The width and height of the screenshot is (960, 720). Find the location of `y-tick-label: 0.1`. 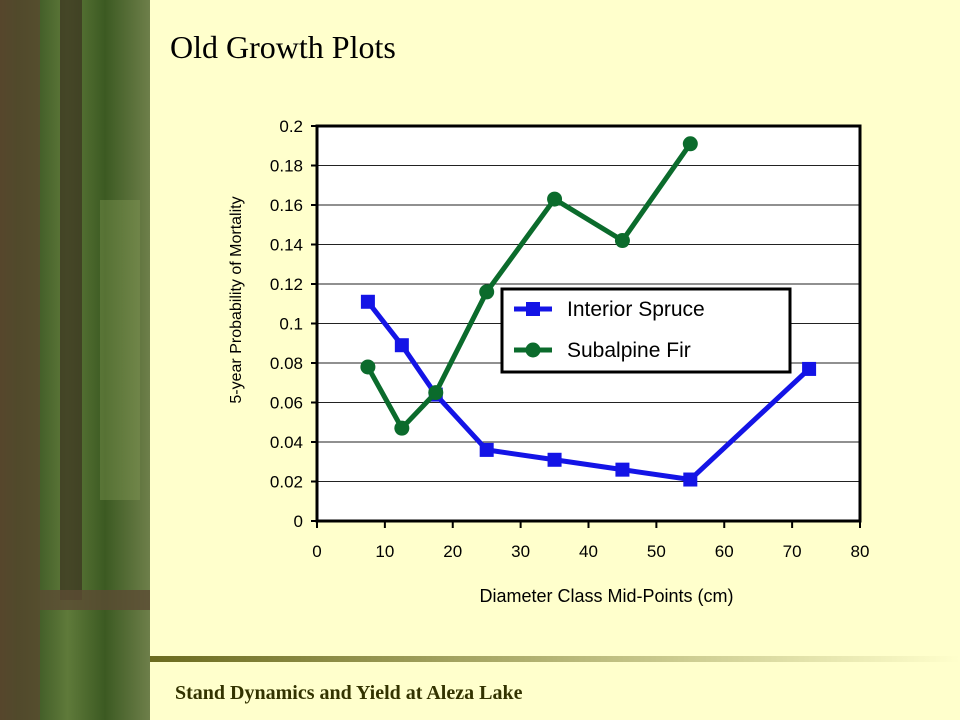

y-tick-label: 0.1 is located at coordinates (291, 324).